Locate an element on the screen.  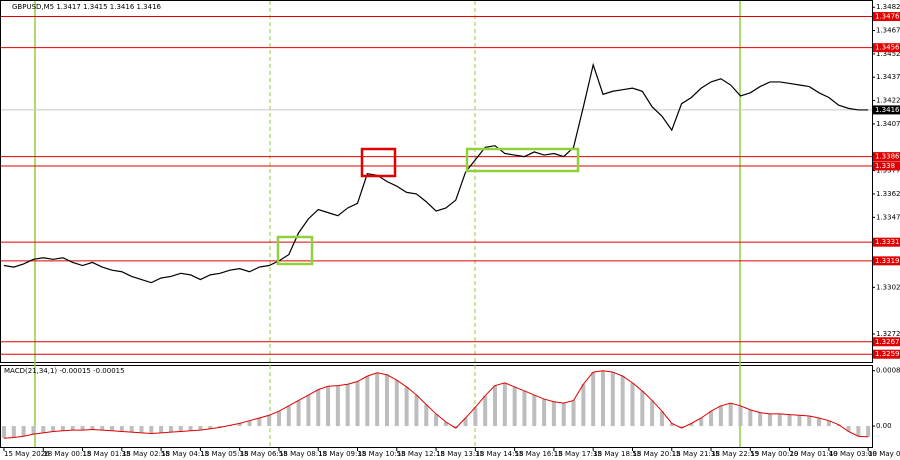
x-tick-label: 18 May 17:35 is located at coordinates (578, 454).